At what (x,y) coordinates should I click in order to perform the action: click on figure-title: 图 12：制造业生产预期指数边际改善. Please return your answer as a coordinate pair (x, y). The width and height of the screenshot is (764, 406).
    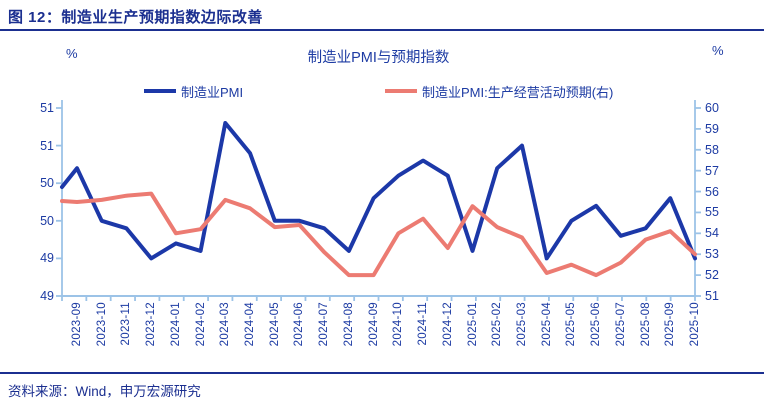
    Looking at the image, I should click on (135, 17).